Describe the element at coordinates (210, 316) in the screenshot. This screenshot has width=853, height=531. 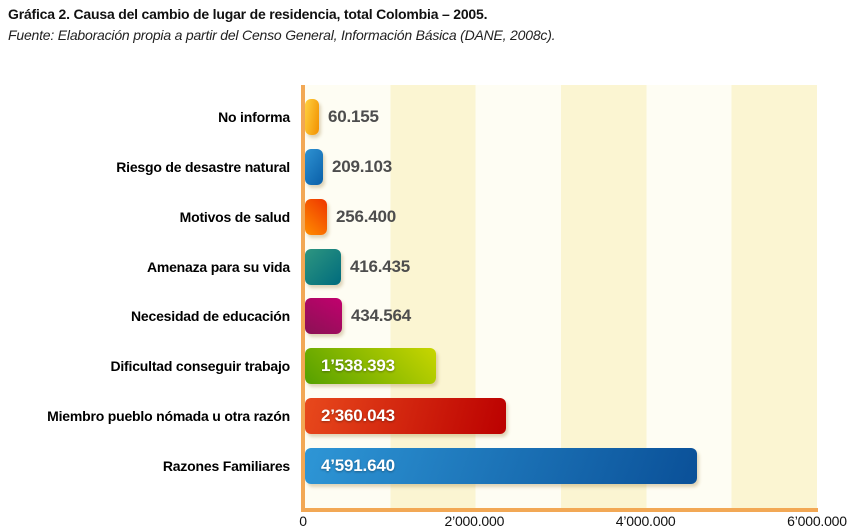
I see `category-label: Necesidad de educación` at that location.